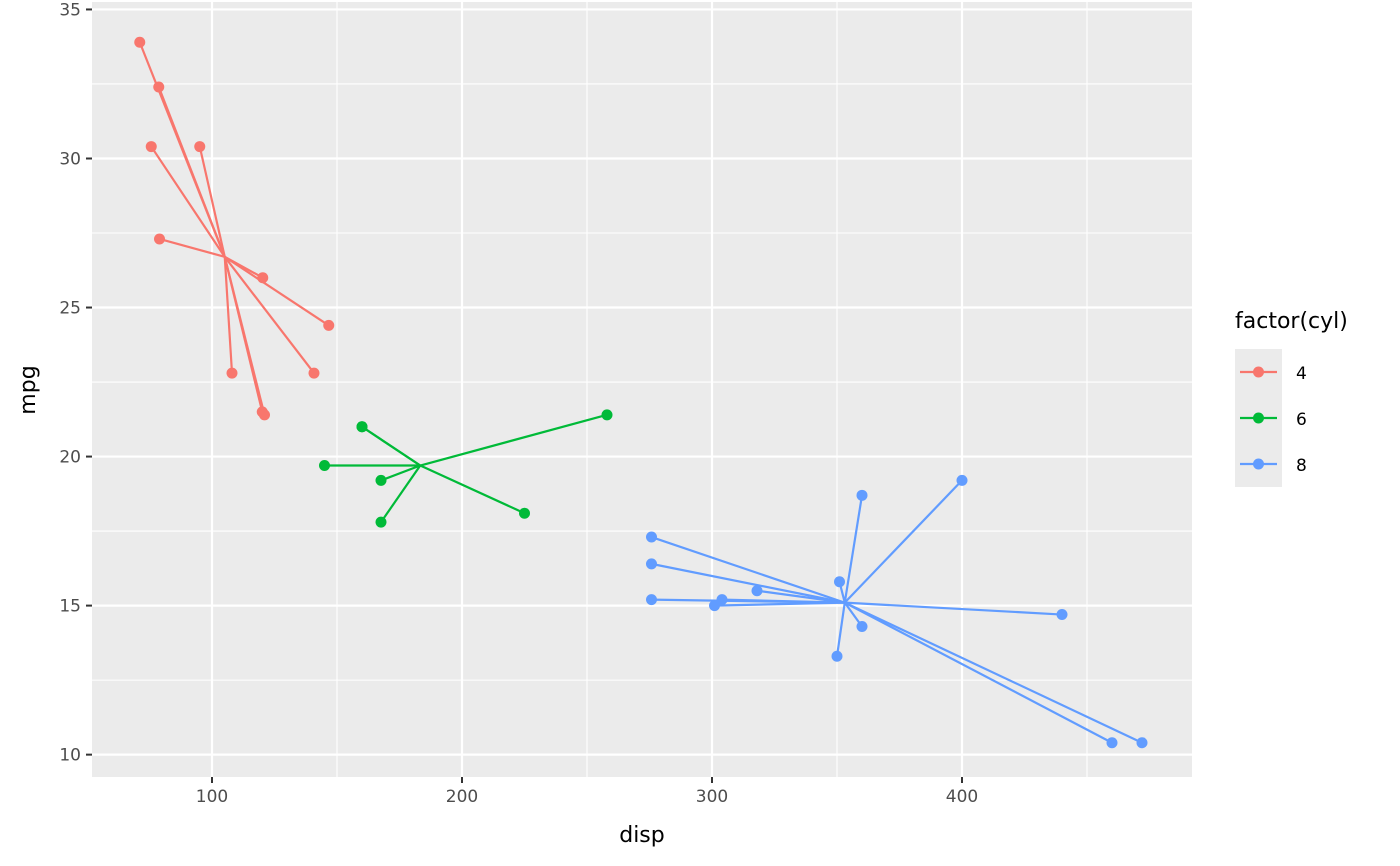 The height and width of the screenshot is (866, 1400). Describe the element at coordinates (587, 792) in the screenshot. I see `x-axis: 100 200 300 400` at that location.